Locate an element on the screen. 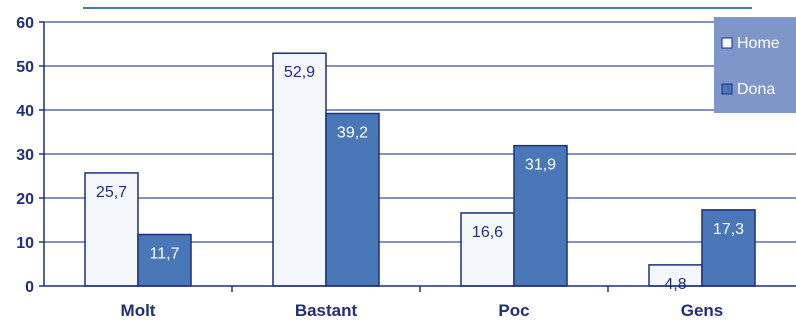 The image size is (796, 322). legend-swatch-home is located at coordinates (727, 43).